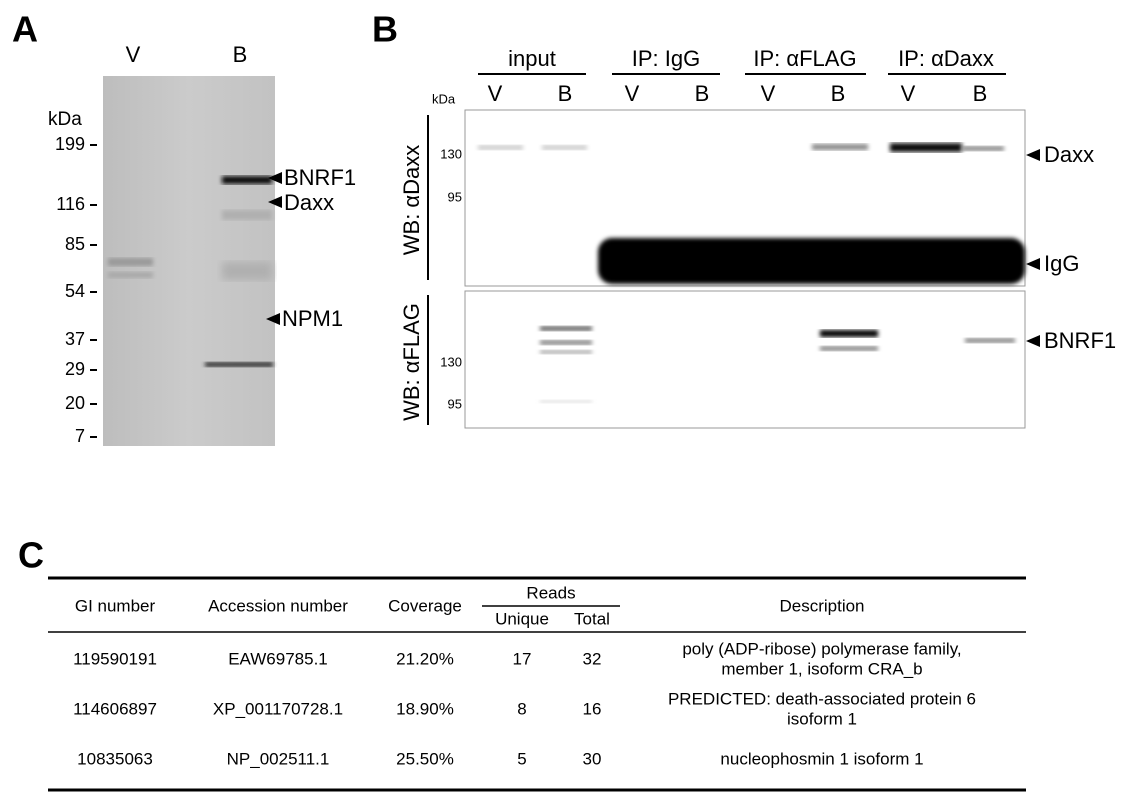 The image size is (1142, 800). What do you see at coordinates (592, 618) in the screenshot?
I see `table-subheader: Total` at bounding box center [592, 618].